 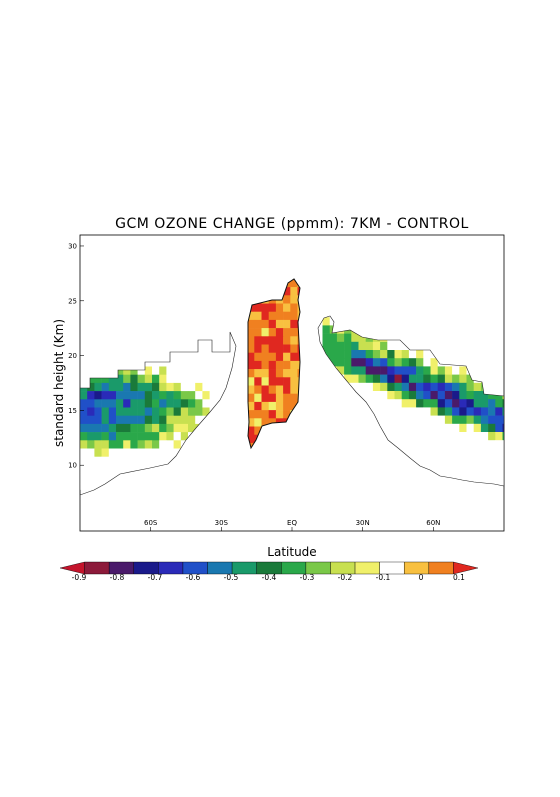 What do you see at coordinates (79, 577) in the screenshot?
I see `colorbar-label-0: -0.9` at bounding box center [79, 577].